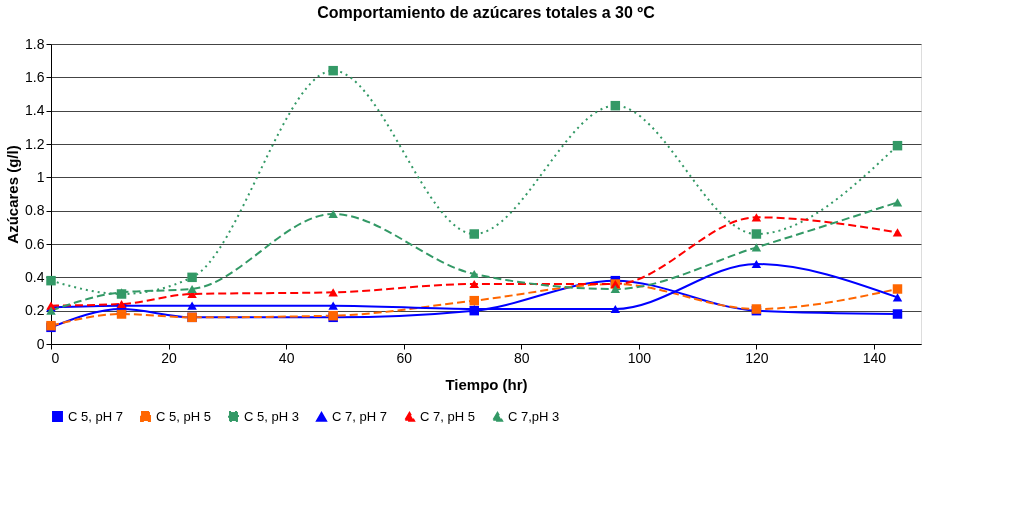 The width and height of the screenshot is (1013, 525). What do you see at coordinates (35, 110) in the screenshot?
I see `y-tick-label: 1.4` at bounding box center [35, 110].